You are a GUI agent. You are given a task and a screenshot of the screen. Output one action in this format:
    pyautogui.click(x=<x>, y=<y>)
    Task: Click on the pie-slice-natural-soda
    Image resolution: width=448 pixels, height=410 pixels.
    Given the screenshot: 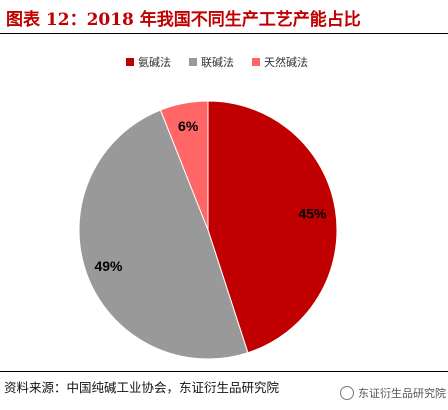 What is the action you would take?
    pyautogui.click(x=184, y=165)
    